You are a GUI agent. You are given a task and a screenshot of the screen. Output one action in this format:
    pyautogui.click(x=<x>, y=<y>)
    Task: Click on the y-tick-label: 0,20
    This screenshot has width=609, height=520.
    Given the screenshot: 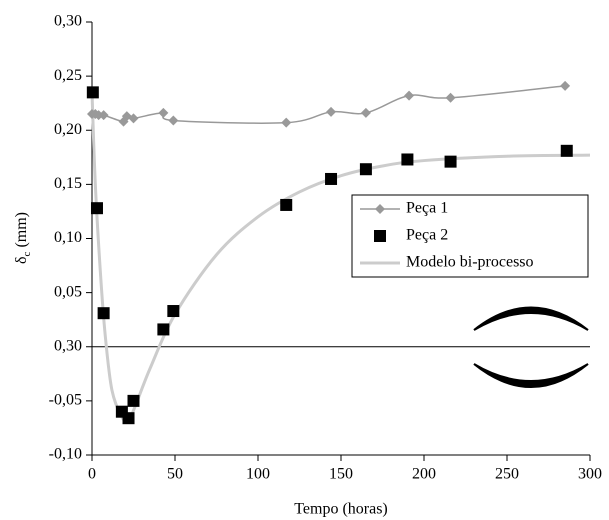 What is the action you would take?
    pyautogui.click(x=68, y=129)
    